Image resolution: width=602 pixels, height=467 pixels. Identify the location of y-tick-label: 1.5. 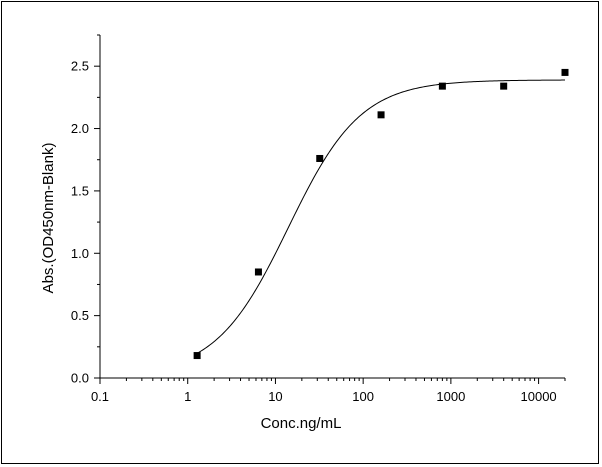
(80, 190).